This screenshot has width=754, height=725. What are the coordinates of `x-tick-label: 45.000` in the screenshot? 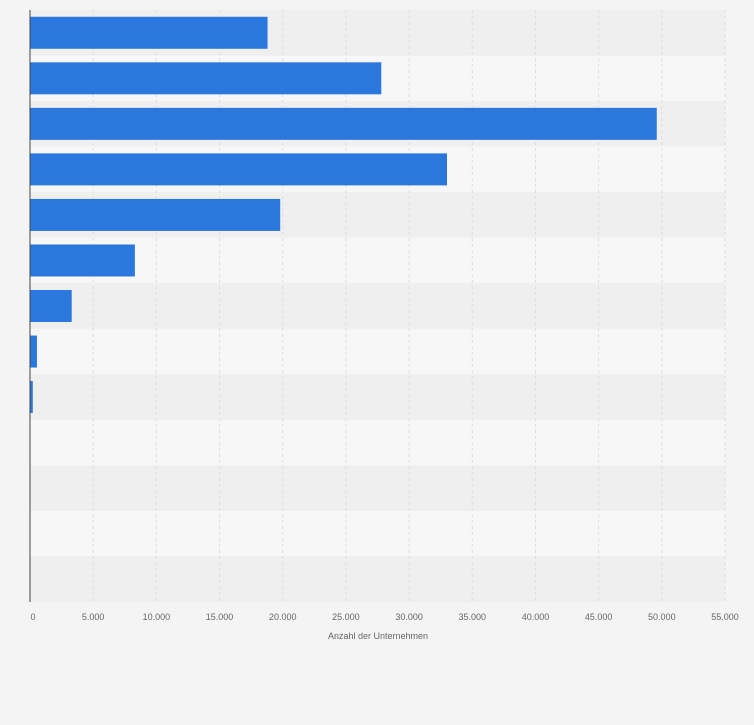 It's located at (599, 617).